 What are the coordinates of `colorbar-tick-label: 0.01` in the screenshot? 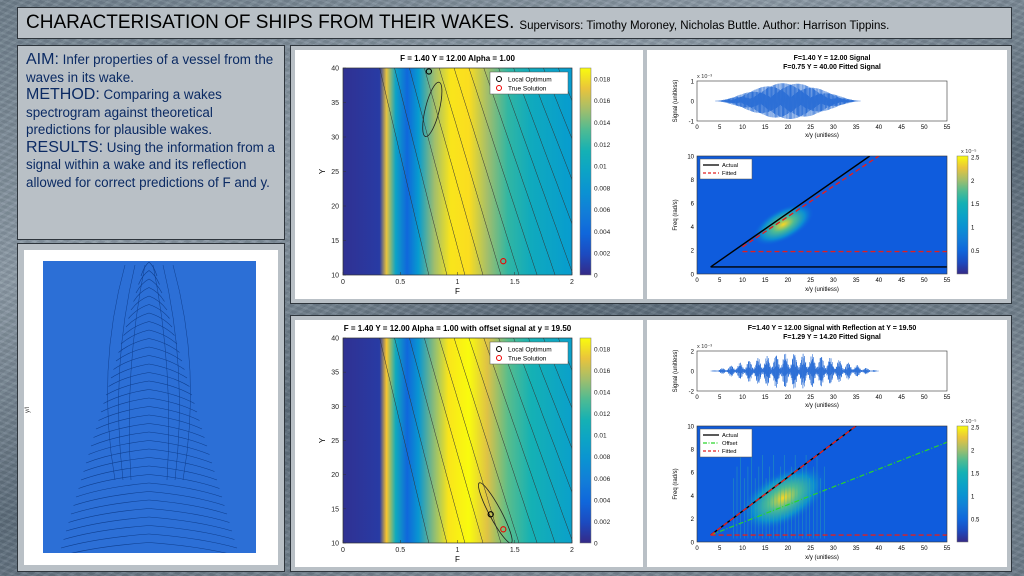 It's located at (600, 167).